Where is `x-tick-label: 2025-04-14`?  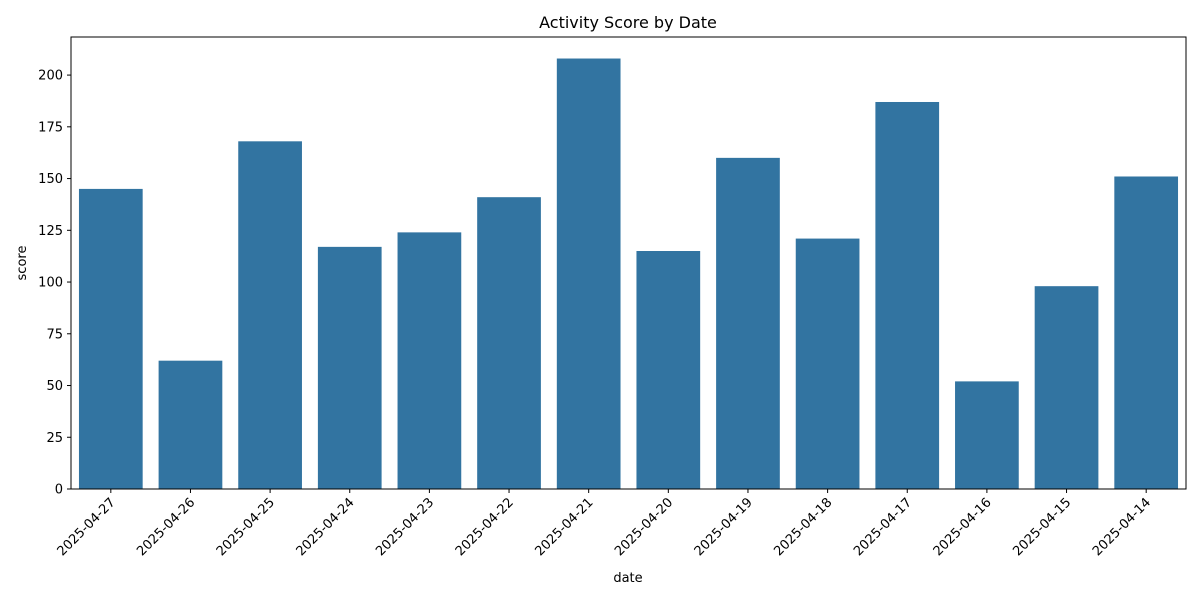
x-tick-label: 2025-04-14 is located at coordinates (1122, 527).